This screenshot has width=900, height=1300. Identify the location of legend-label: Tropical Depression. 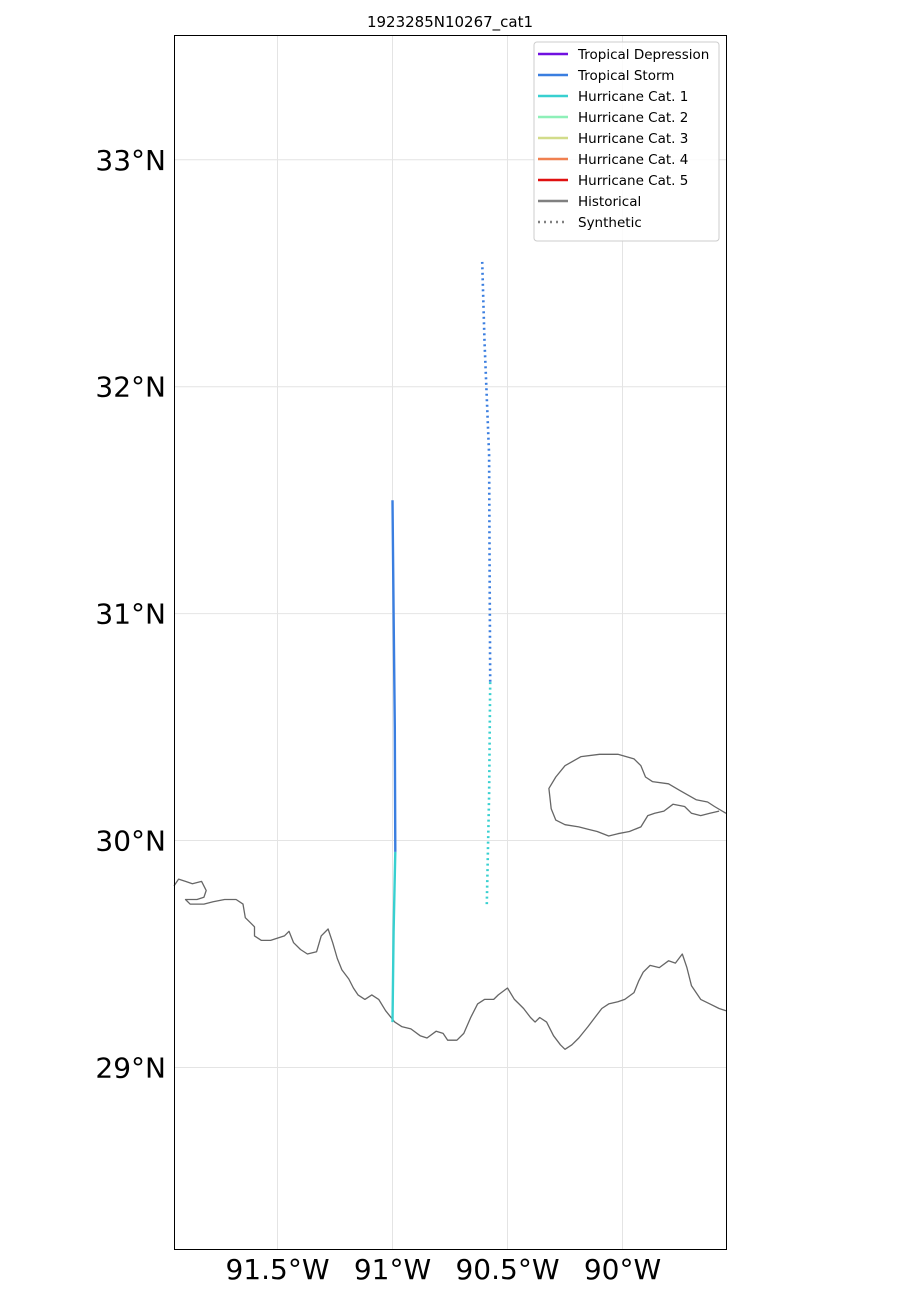
(643, 55).